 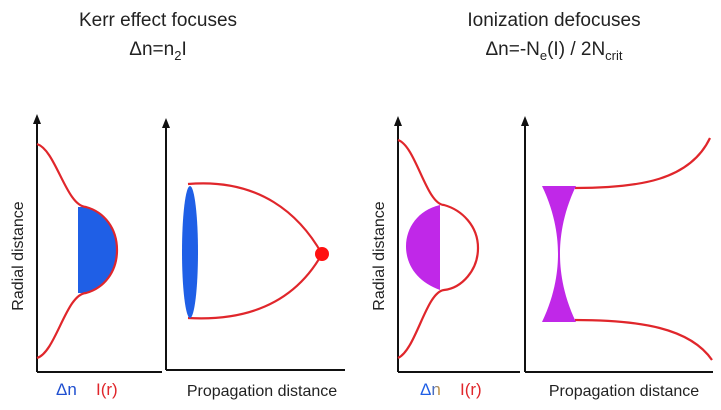 What do you see at coordinates (157, 51) in the screenshot?
I see `kerr-formula: Δn=n2I` at bounding box center [157, 51].